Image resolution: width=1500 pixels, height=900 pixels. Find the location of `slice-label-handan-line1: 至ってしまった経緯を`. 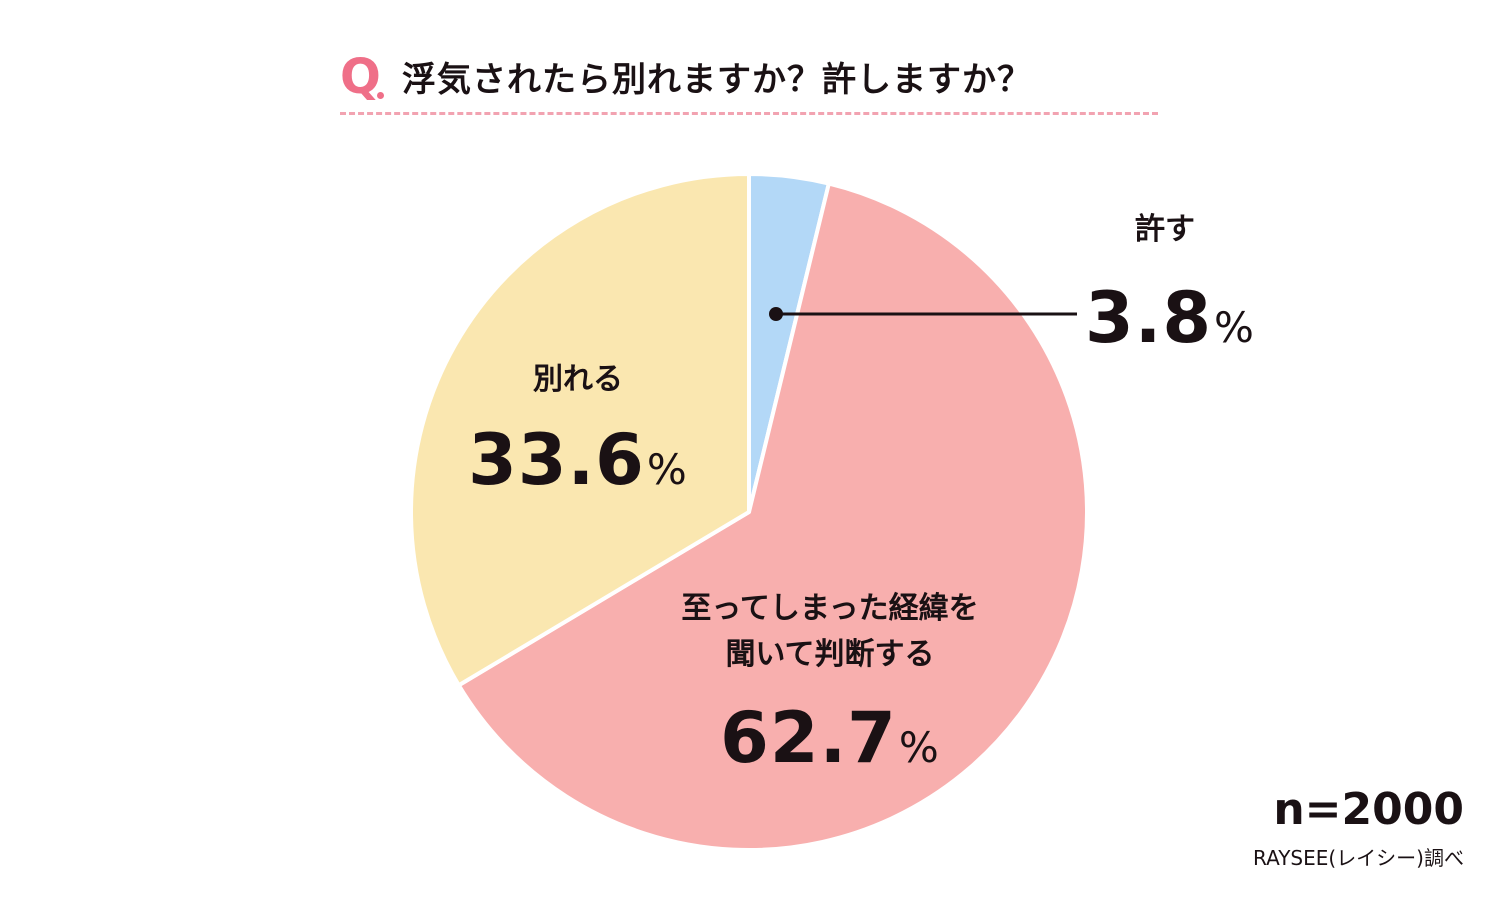

slice-label-handan-line1: 至ってしまった経緯を is located at coordinates (830, 608).